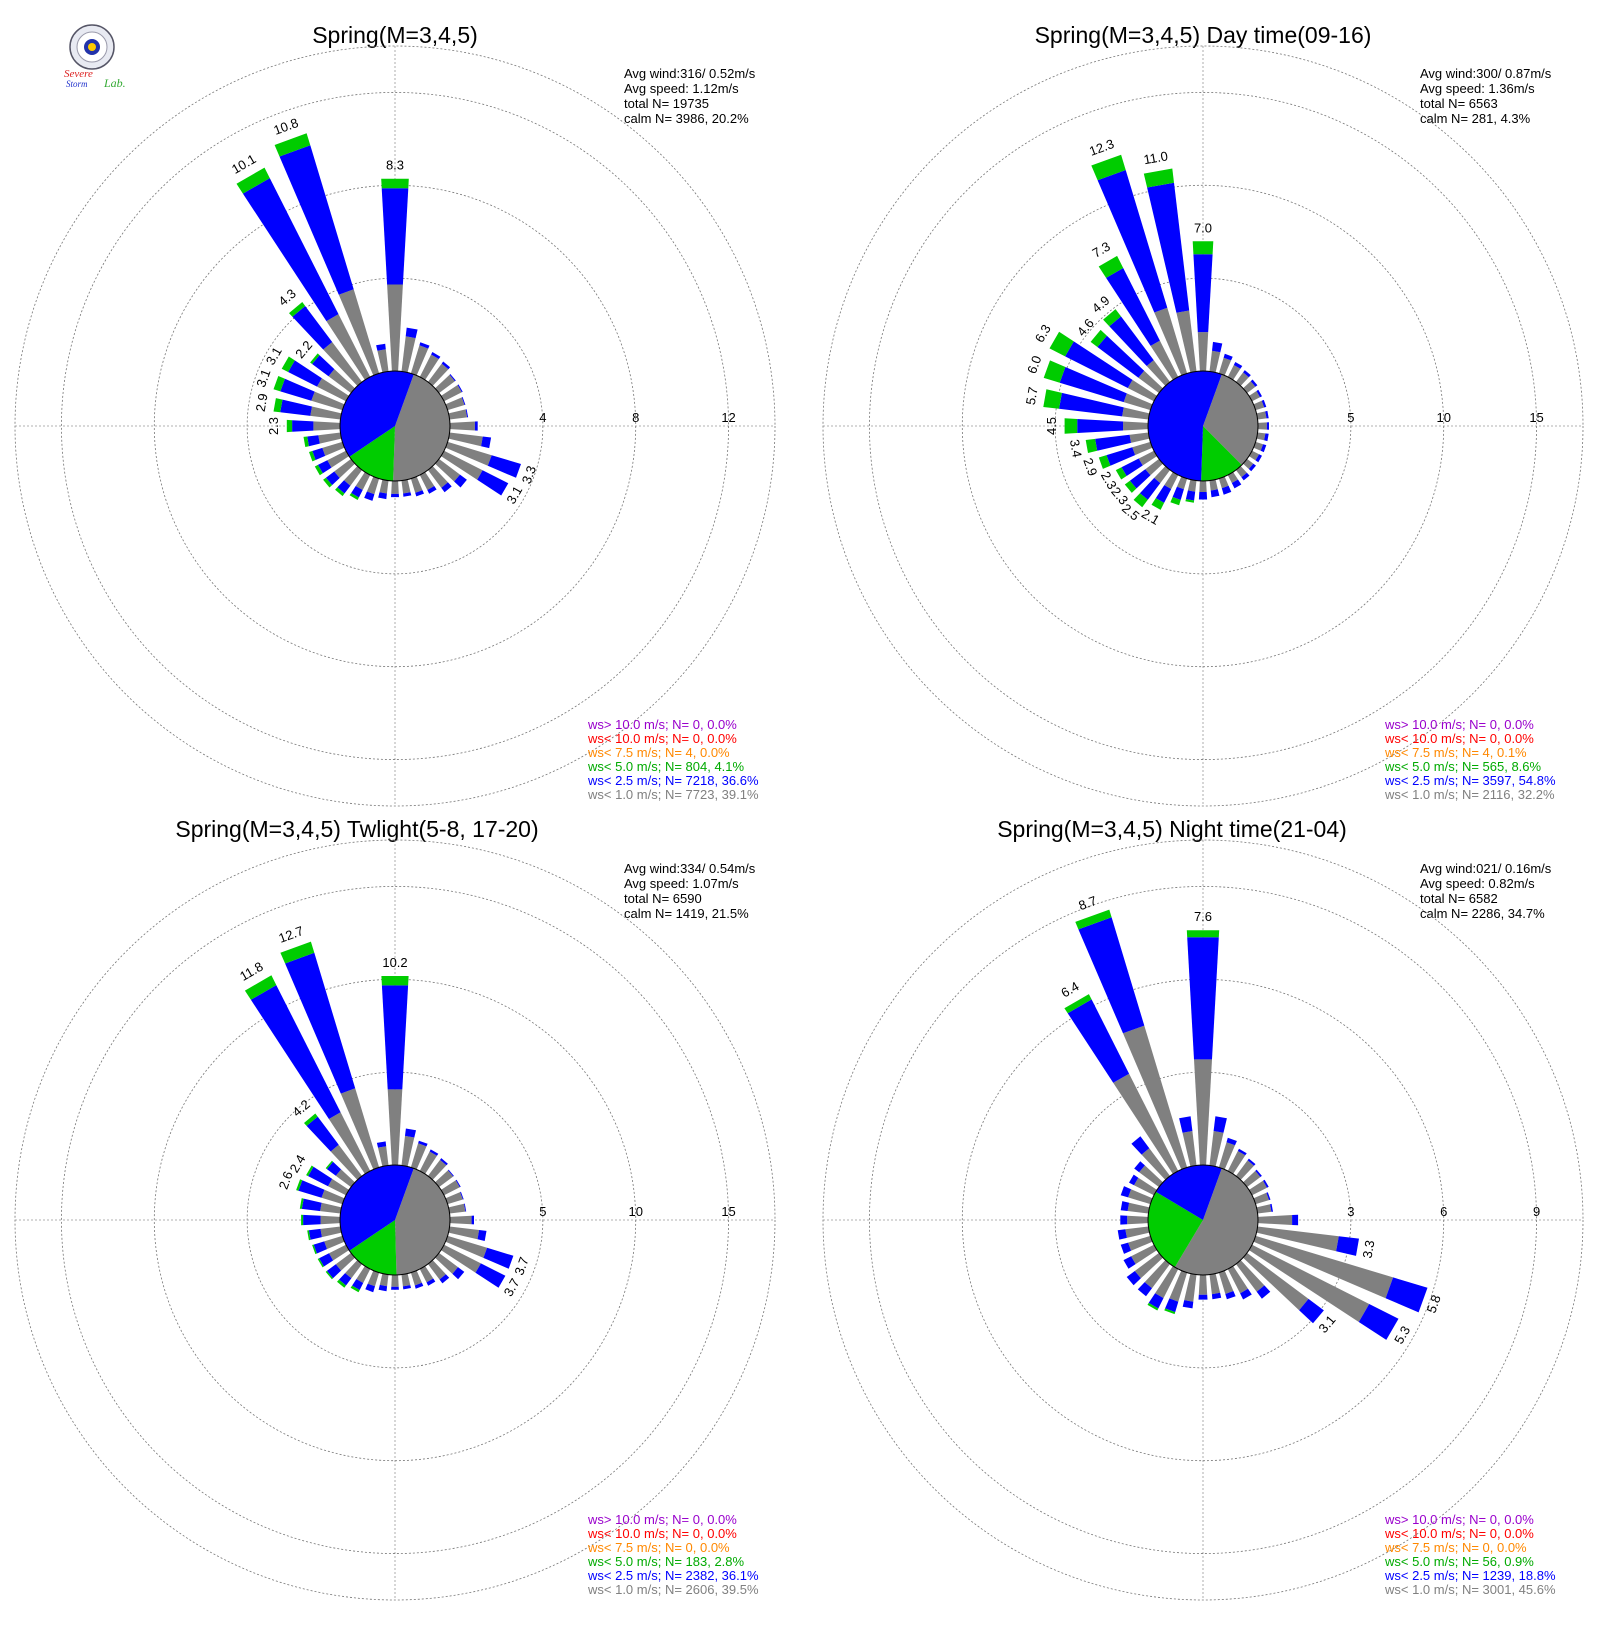 This screenshot has width=1620, height=1640. I want to click on bar-label: 7.6, so click(1203, 916).